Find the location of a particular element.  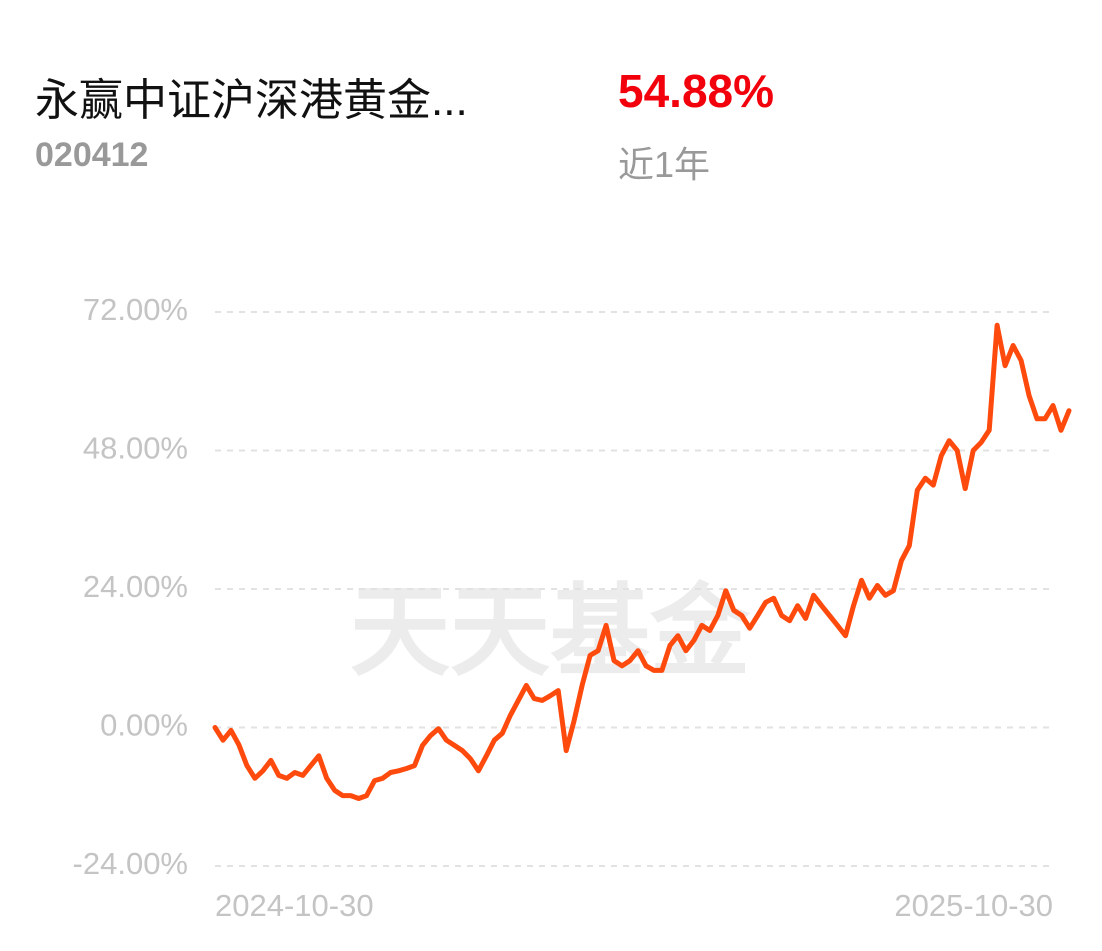

y-tick-label: 72.00% is located at coordinates (135, 309).